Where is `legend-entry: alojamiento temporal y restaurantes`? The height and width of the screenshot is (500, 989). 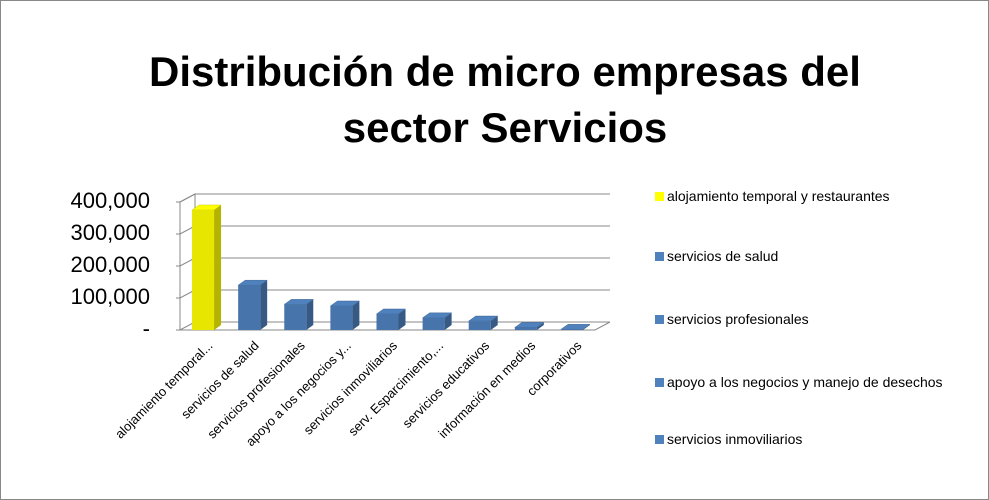 legend-entry: alojamiento temporal y restaurantes is located at coordinates (822, 196).